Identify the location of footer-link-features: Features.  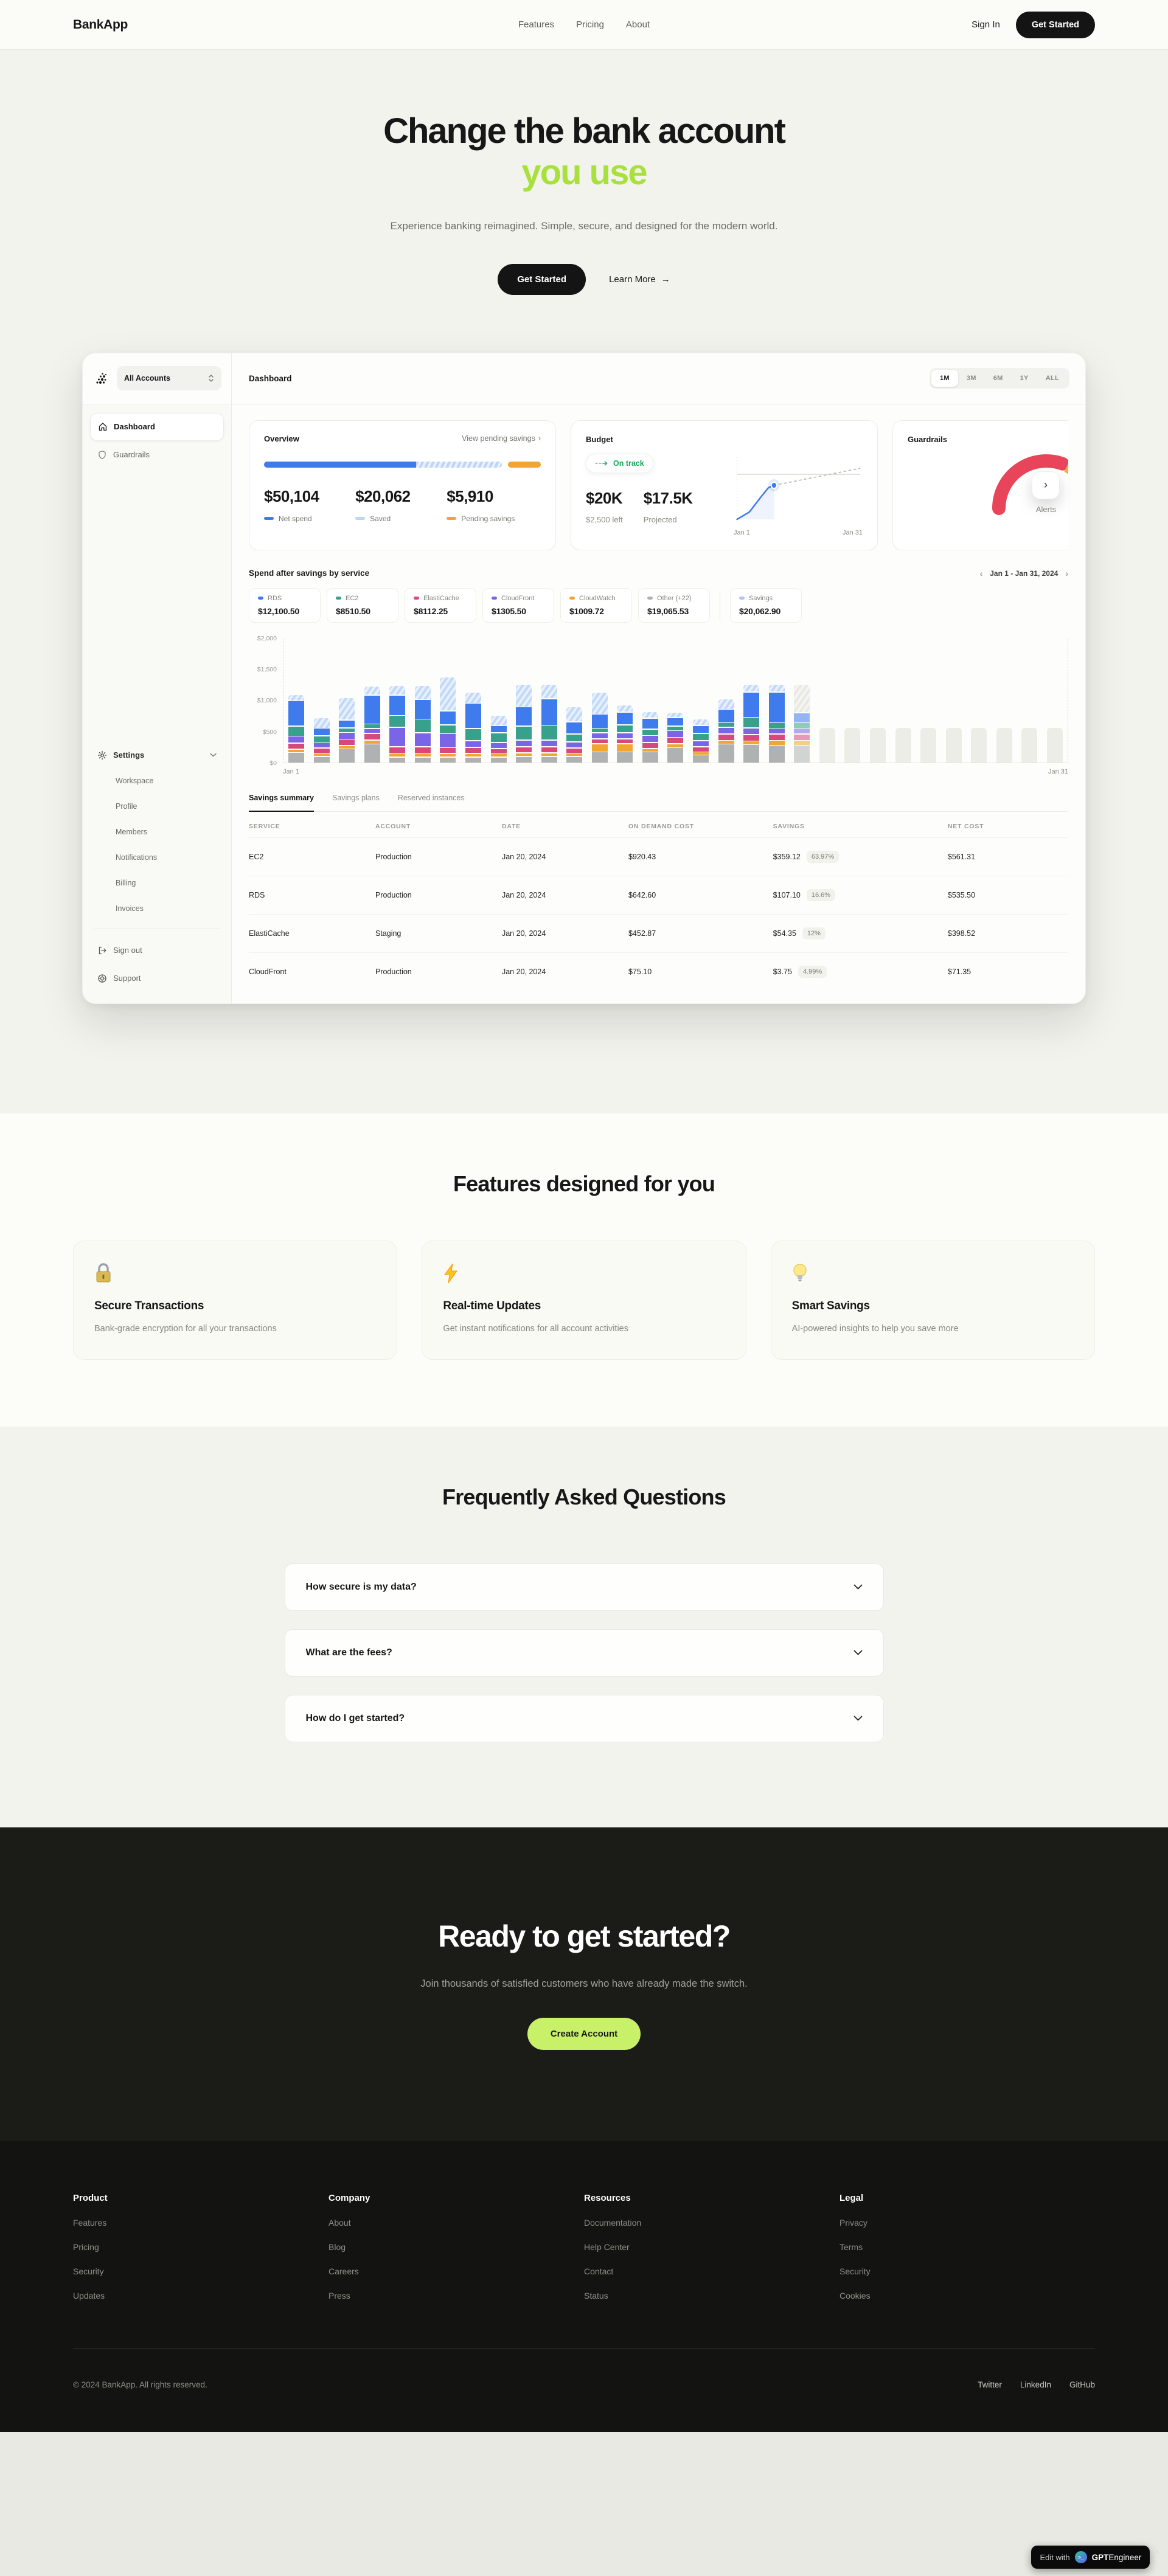
(90, 2222).